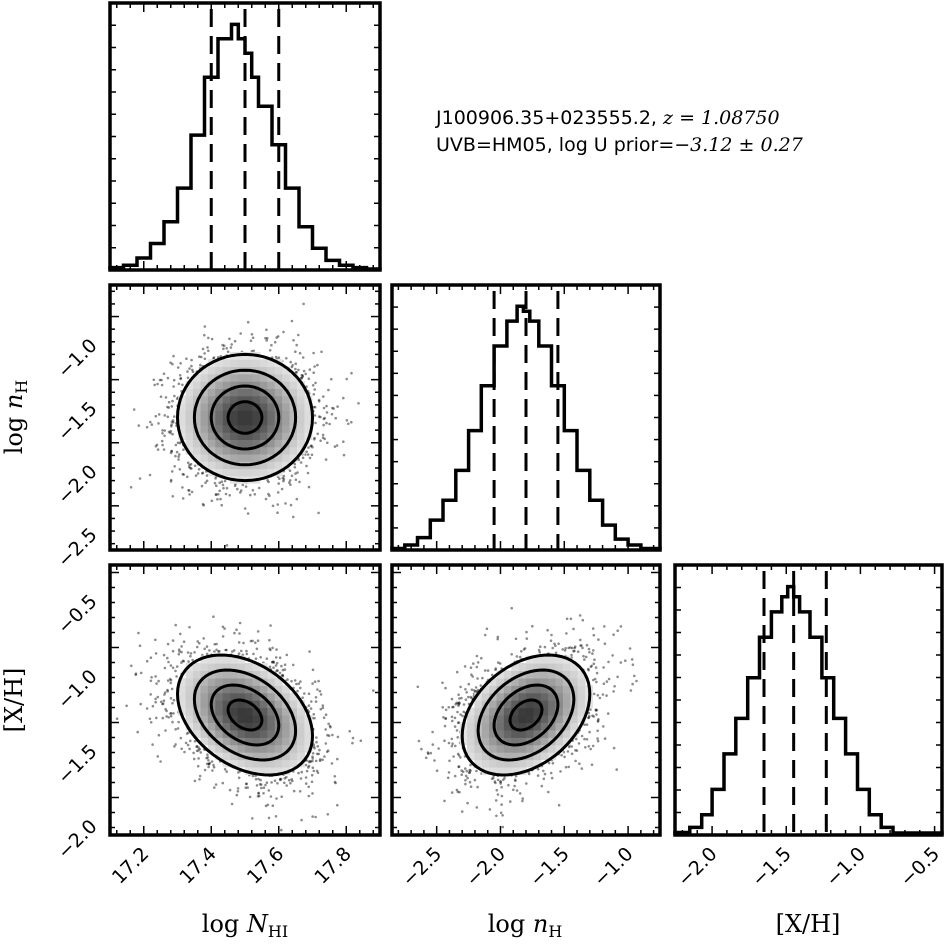  What do you see at coordinates (197, 865) in the screenshot?
I see `x-tick-label: 17.4` at bounding box center [197, 865].